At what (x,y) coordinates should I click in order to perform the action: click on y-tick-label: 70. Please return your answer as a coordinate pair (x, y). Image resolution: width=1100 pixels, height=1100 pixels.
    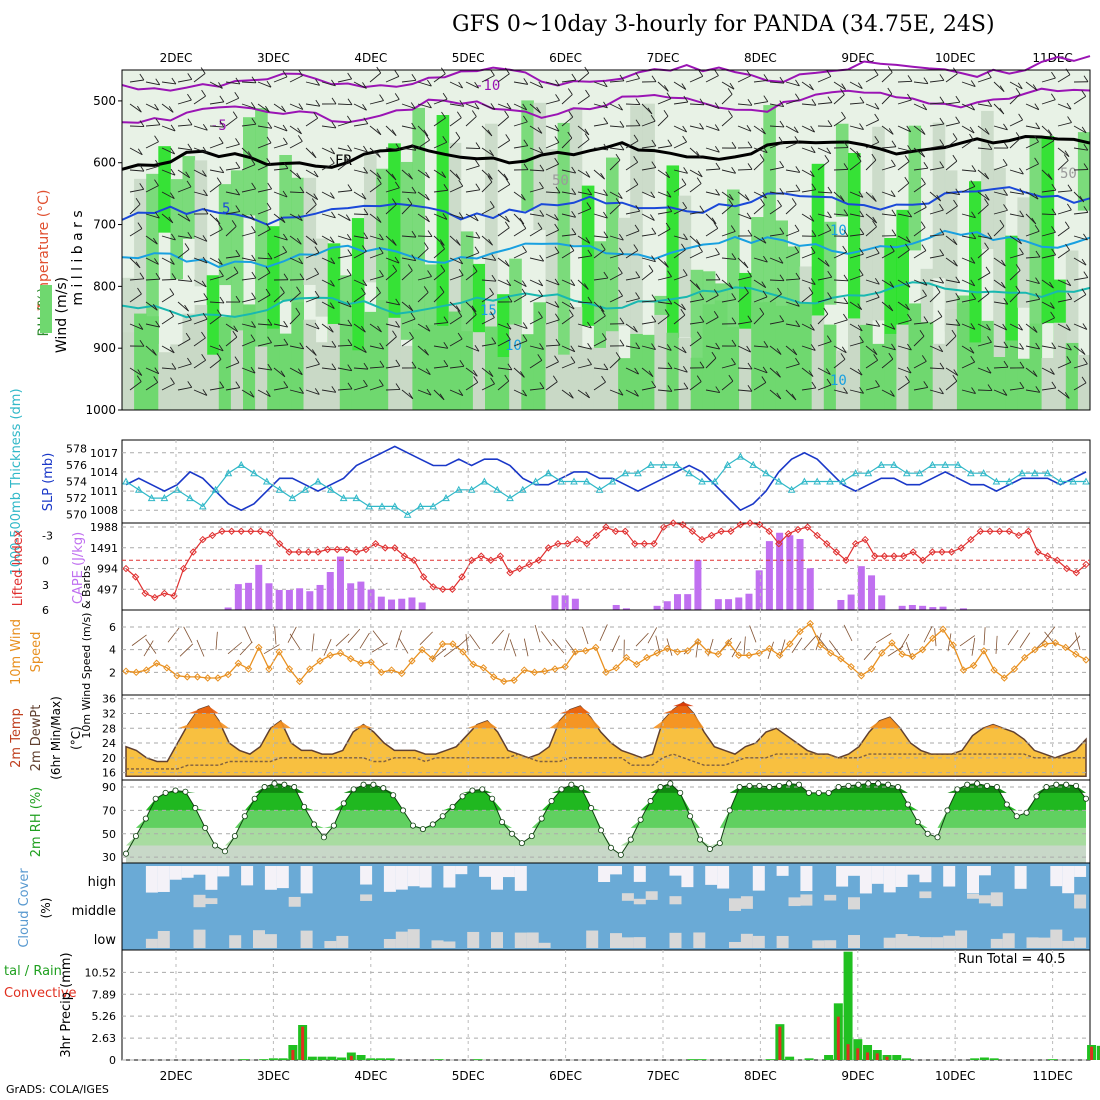
    Looking at the image, I should click on (109, 810).